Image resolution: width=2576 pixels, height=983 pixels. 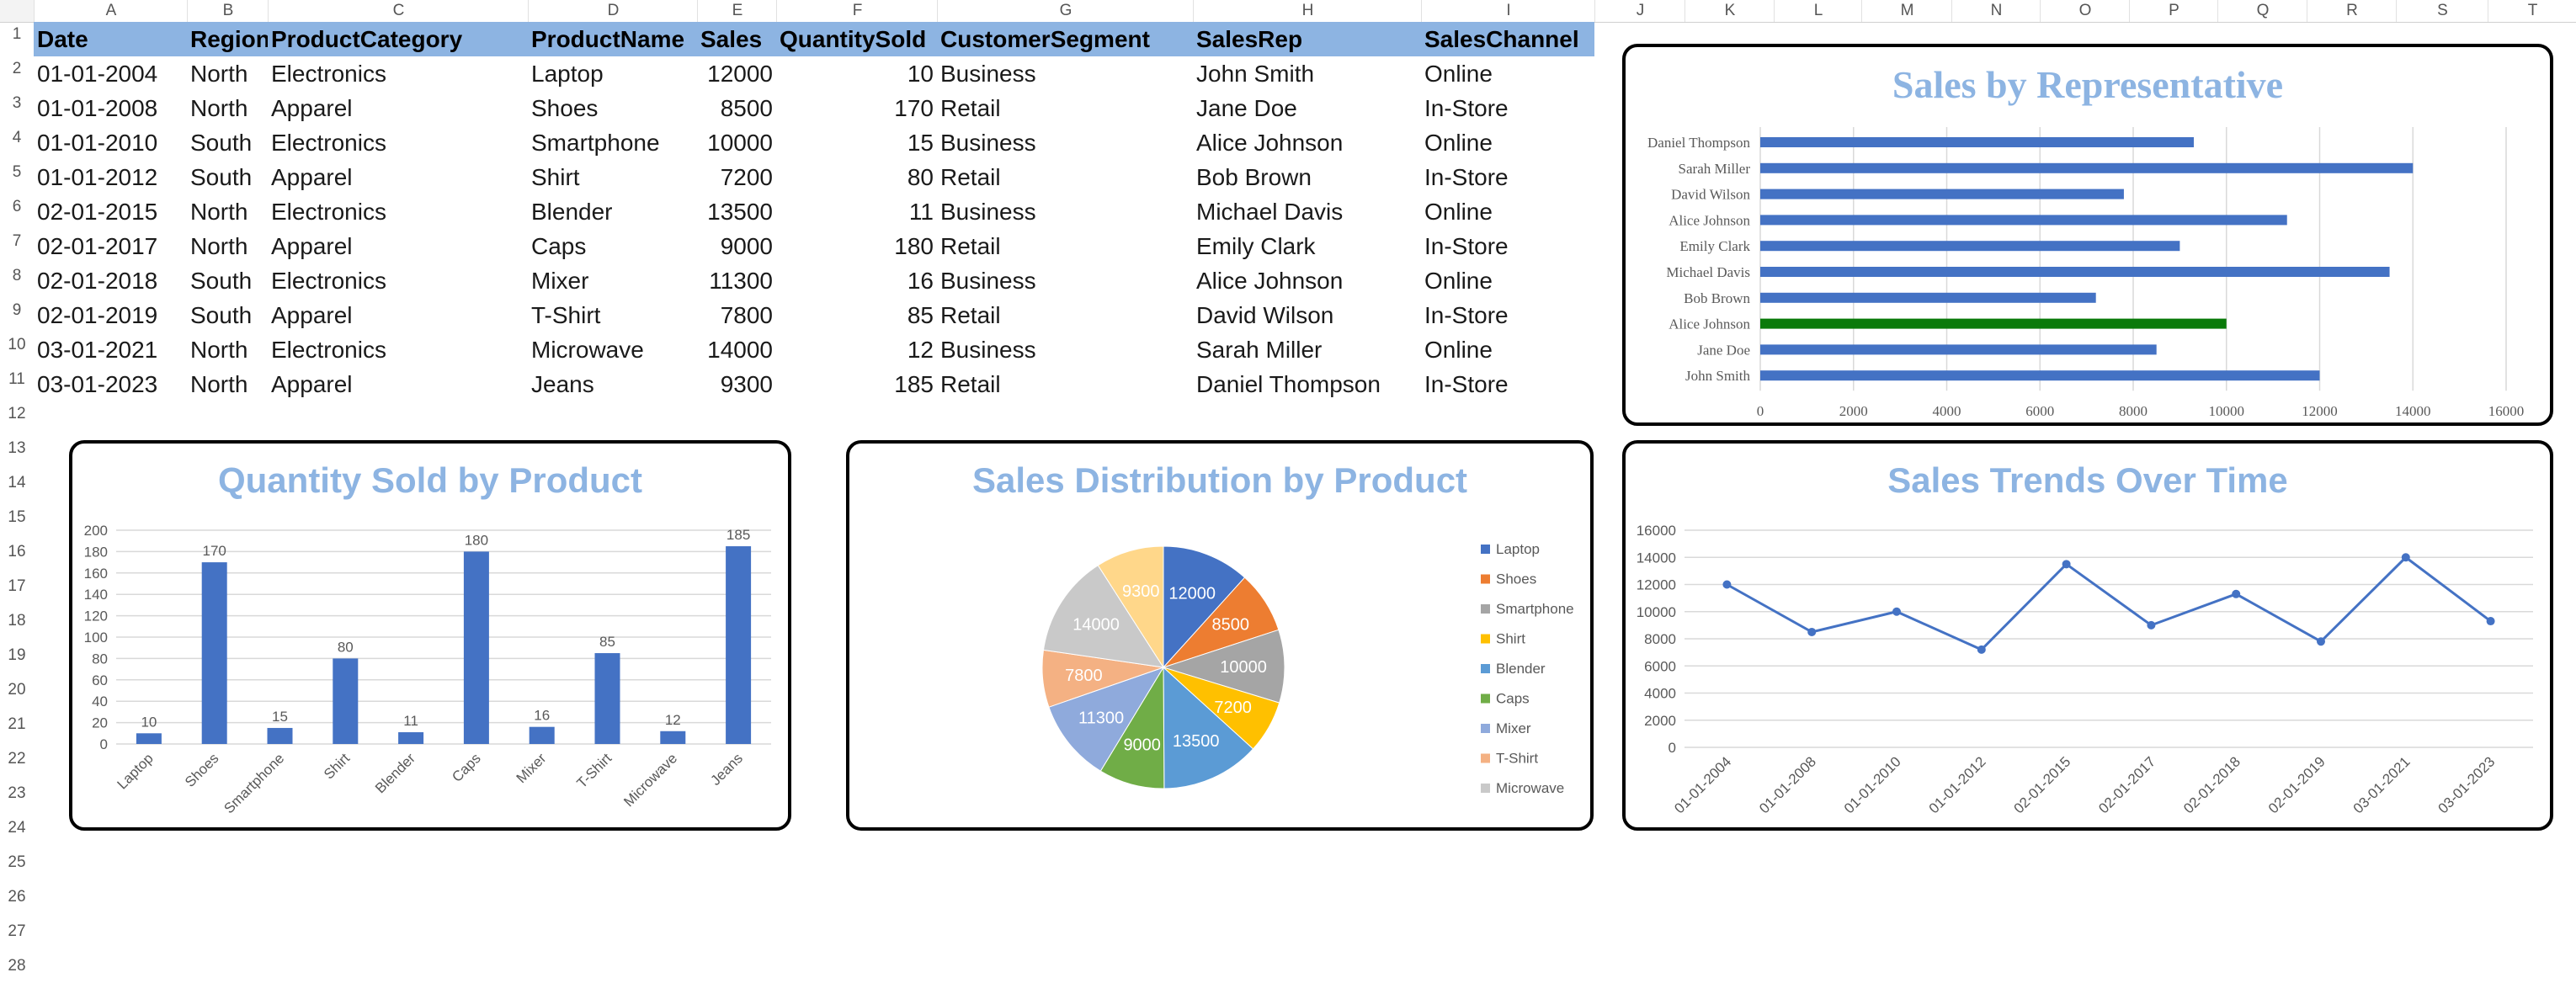 What do you see at coordinates (566, 315) in the screenshot?
I see `table-cell: T-Shirt` at bounding box center [566, 315].